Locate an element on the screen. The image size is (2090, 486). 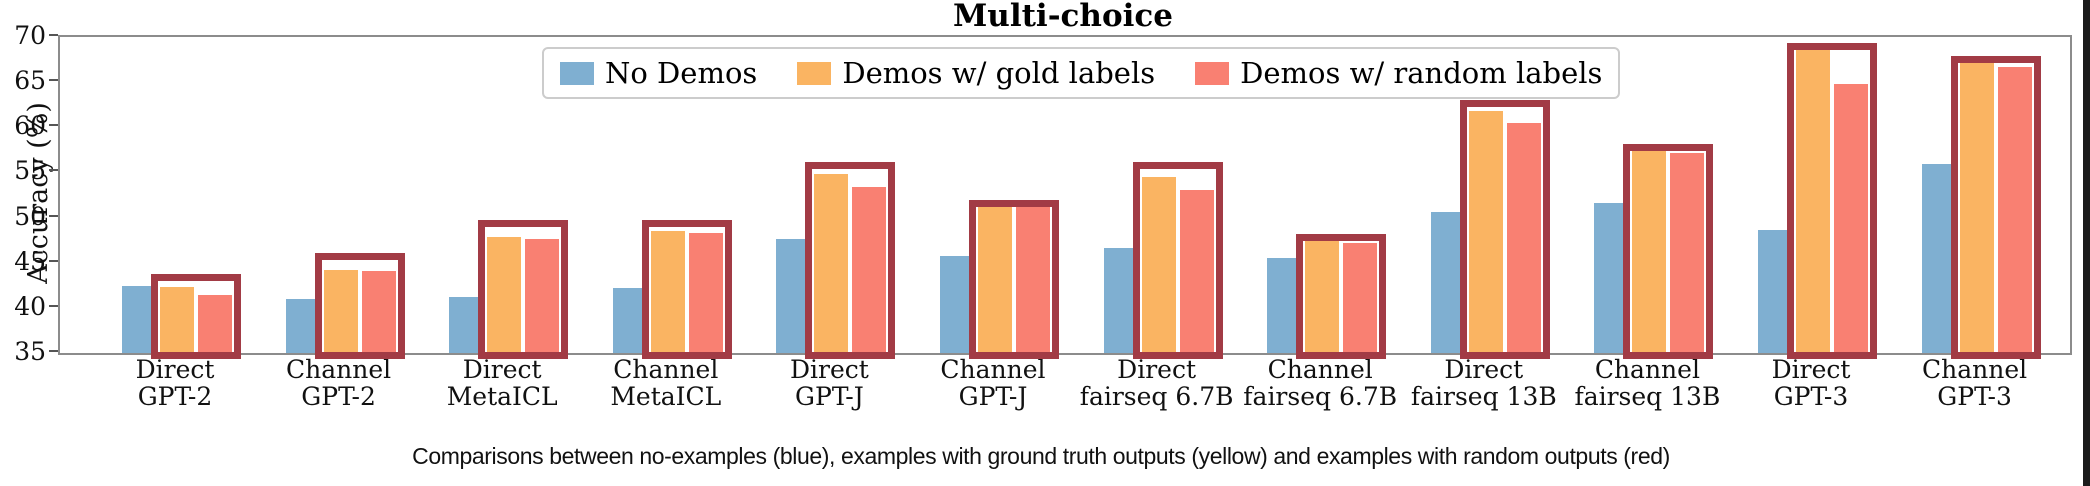
x-tick-label: Direct GPT-J is located at coordinates (829, 383).